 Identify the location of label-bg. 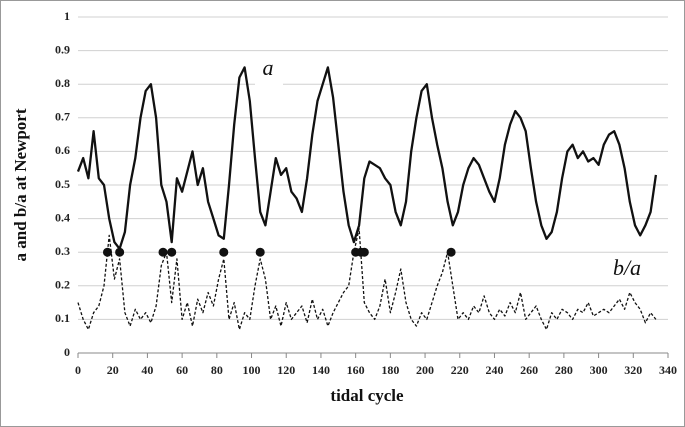
(269, 70).